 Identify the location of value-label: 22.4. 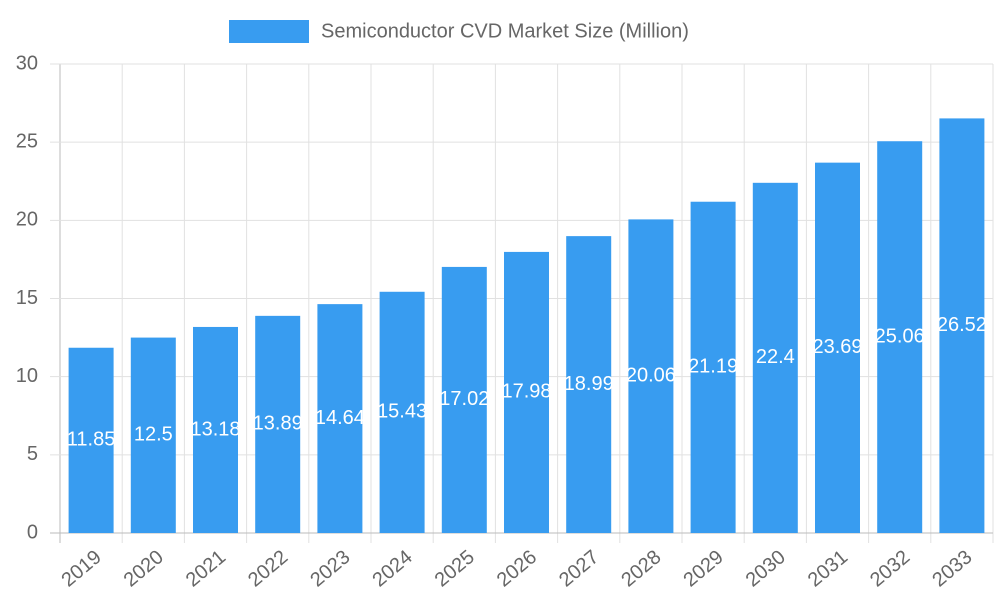
(775, 357).